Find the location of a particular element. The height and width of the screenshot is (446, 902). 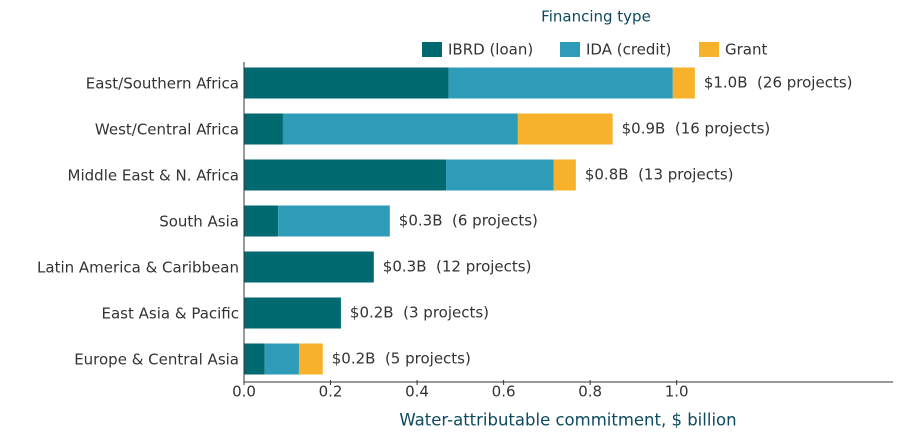

x-tick-label: 0.2 is located at coordinates (331, 392).